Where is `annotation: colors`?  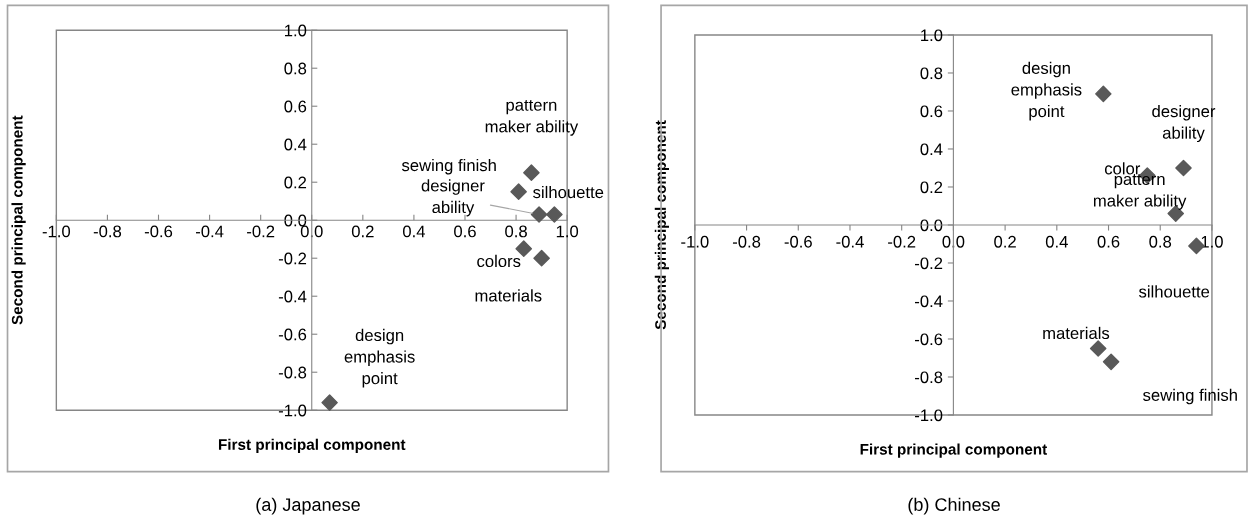
annotation: colors is located at coordinates (499, 261).